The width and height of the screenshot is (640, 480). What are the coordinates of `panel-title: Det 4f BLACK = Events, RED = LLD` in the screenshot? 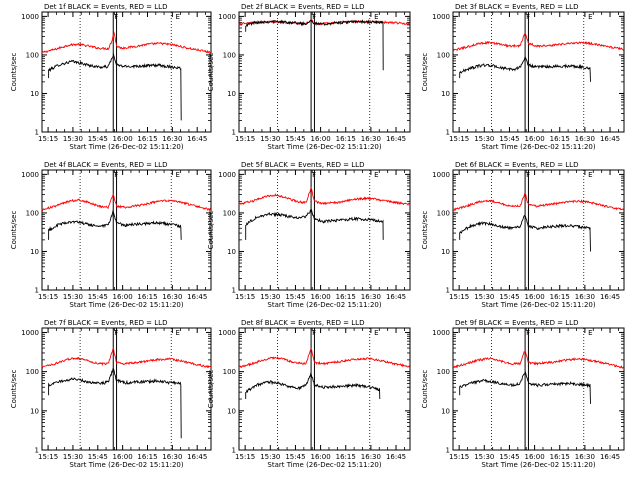 It's located at (105, 165).